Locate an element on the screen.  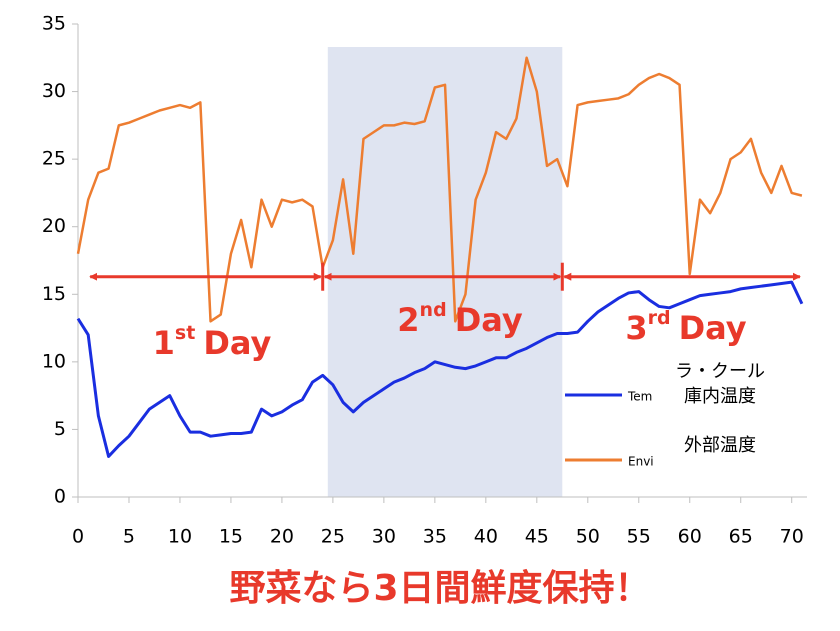
x-tick-label: 40 is located at coordinates (486, 537).